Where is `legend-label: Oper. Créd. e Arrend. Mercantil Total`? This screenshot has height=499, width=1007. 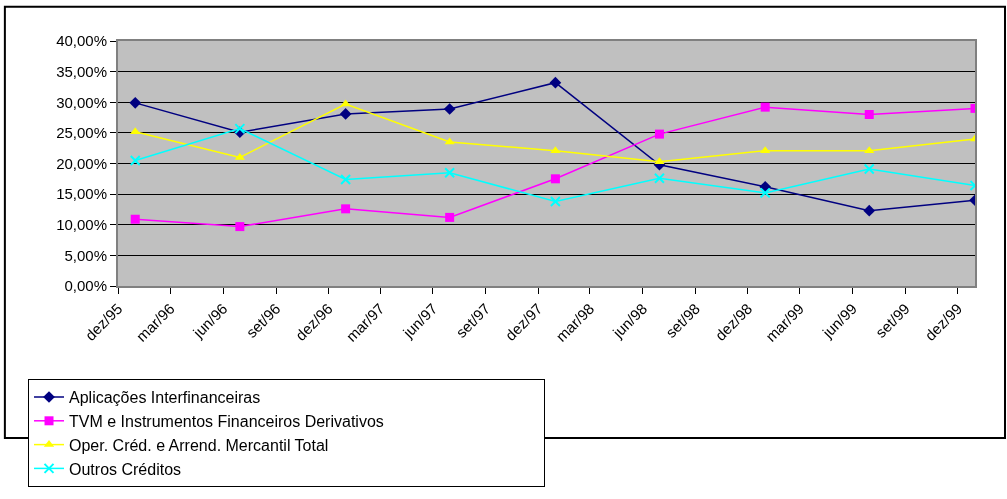
legend-label: Oper. Créd. e Arrend. Mercantil Total is located at coordinates (199, 445).